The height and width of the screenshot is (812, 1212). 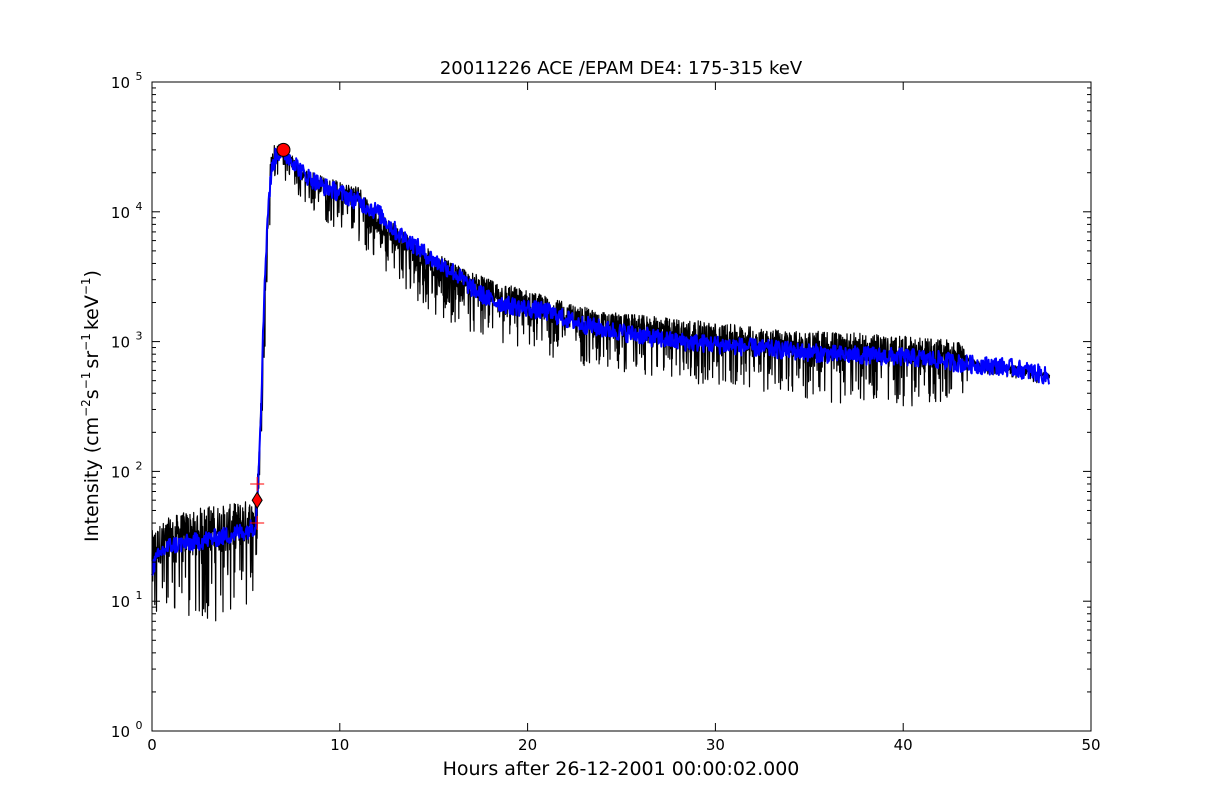 What do you see at coordinates (621, 68) in the screenshot?
I see `chart-title: 20011226 ACE /EPAM DE4: 175-315 keV` at bounding box center [621, 68].